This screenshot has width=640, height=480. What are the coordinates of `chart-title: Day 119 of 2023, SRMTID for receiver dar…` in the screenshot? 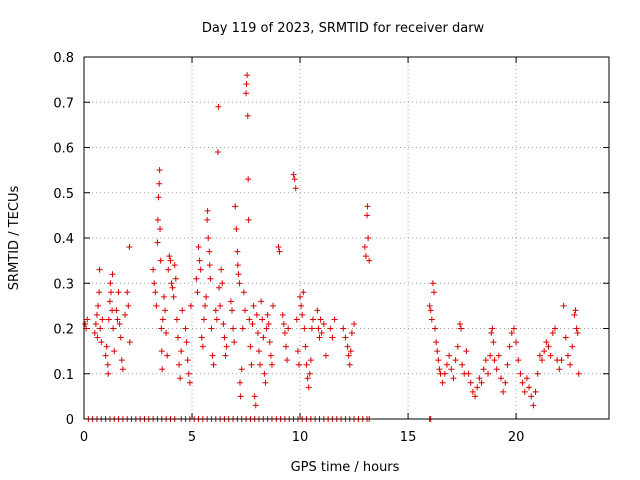 It's located at (343, 28).